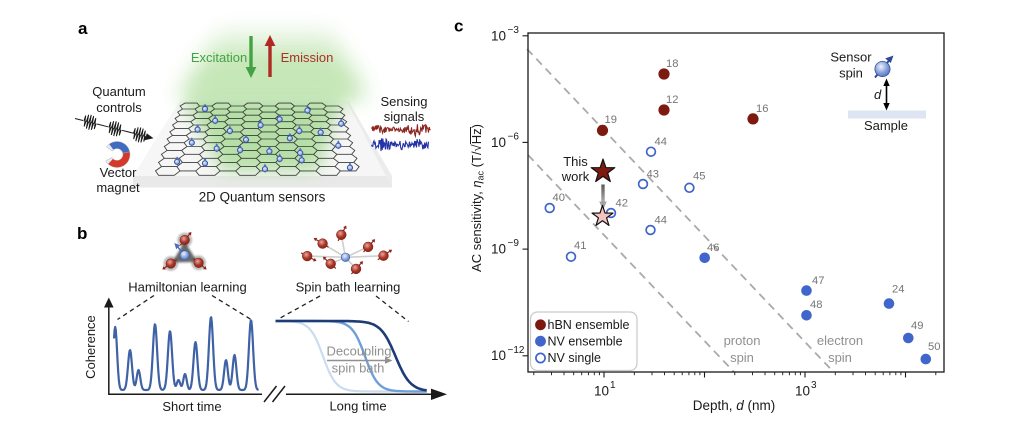 Image resolution: width=1024 pixels, height=432 pixels. I want to click on svg-text: 16, so click(762, 109).